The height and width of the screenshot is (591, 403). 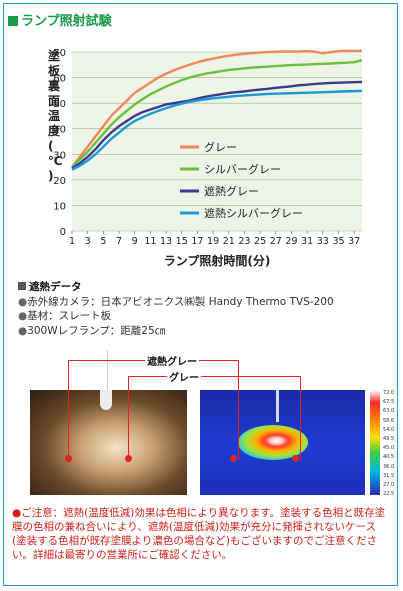 What do you see at coordinates (389, 457) in the screenshot?
I see `scale-label: 40.5` at bounding box center [389, 457].